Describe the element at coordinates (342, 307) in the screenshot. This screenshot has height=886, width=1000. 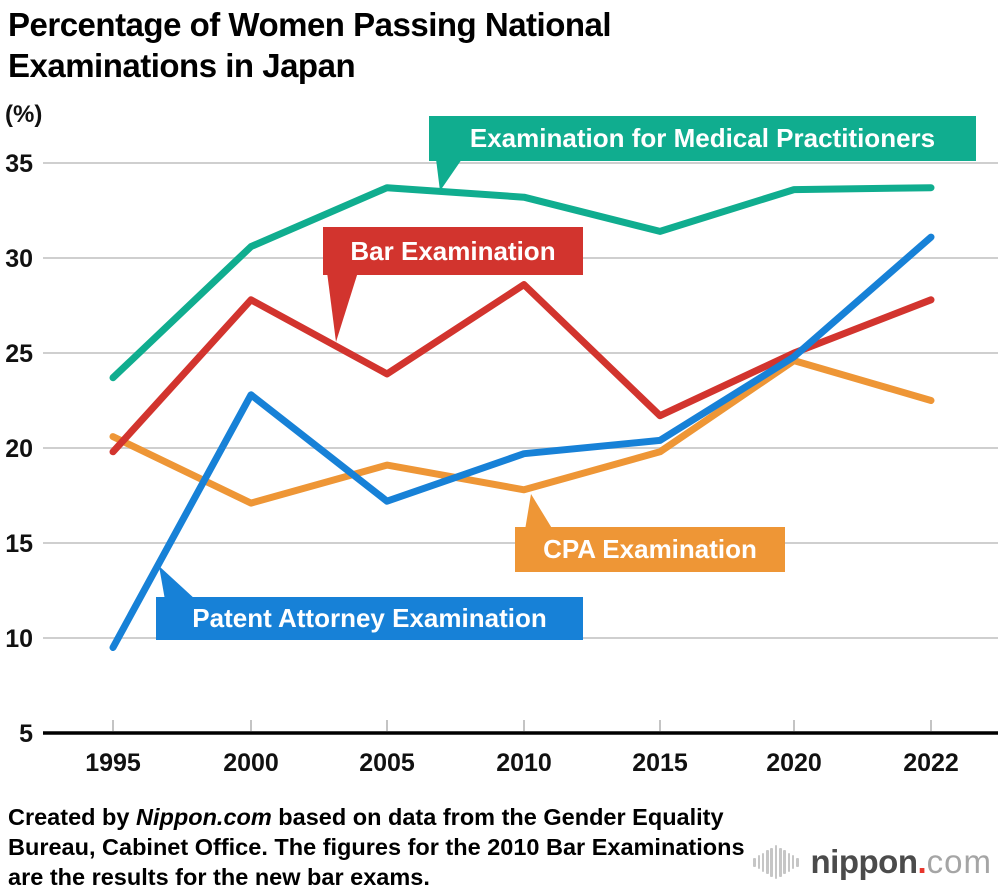
I see `callout-tail-bar-examination` at that location.